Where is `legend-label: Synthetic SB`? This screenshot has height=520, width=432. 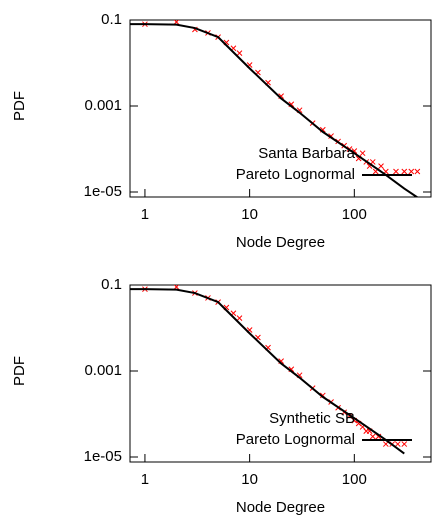
legend-label: Synthetic SB is located at coordinates (312, 418).